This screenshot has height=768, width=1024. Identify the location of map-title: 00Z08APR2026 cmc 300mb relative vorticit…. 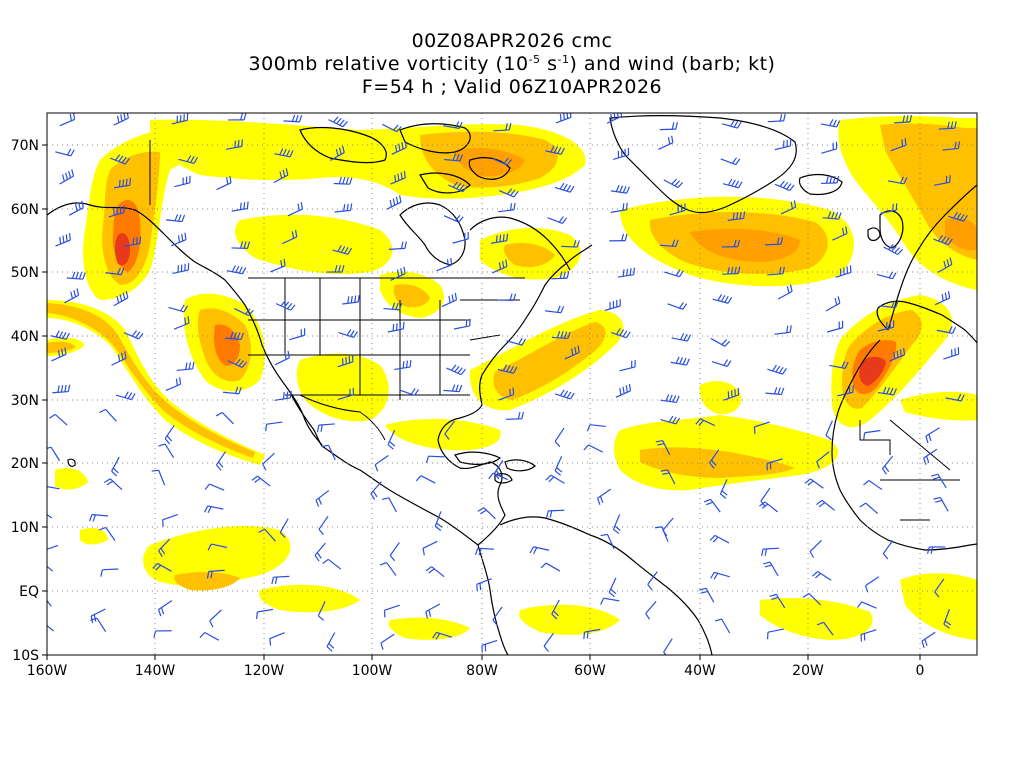
(512, 64).